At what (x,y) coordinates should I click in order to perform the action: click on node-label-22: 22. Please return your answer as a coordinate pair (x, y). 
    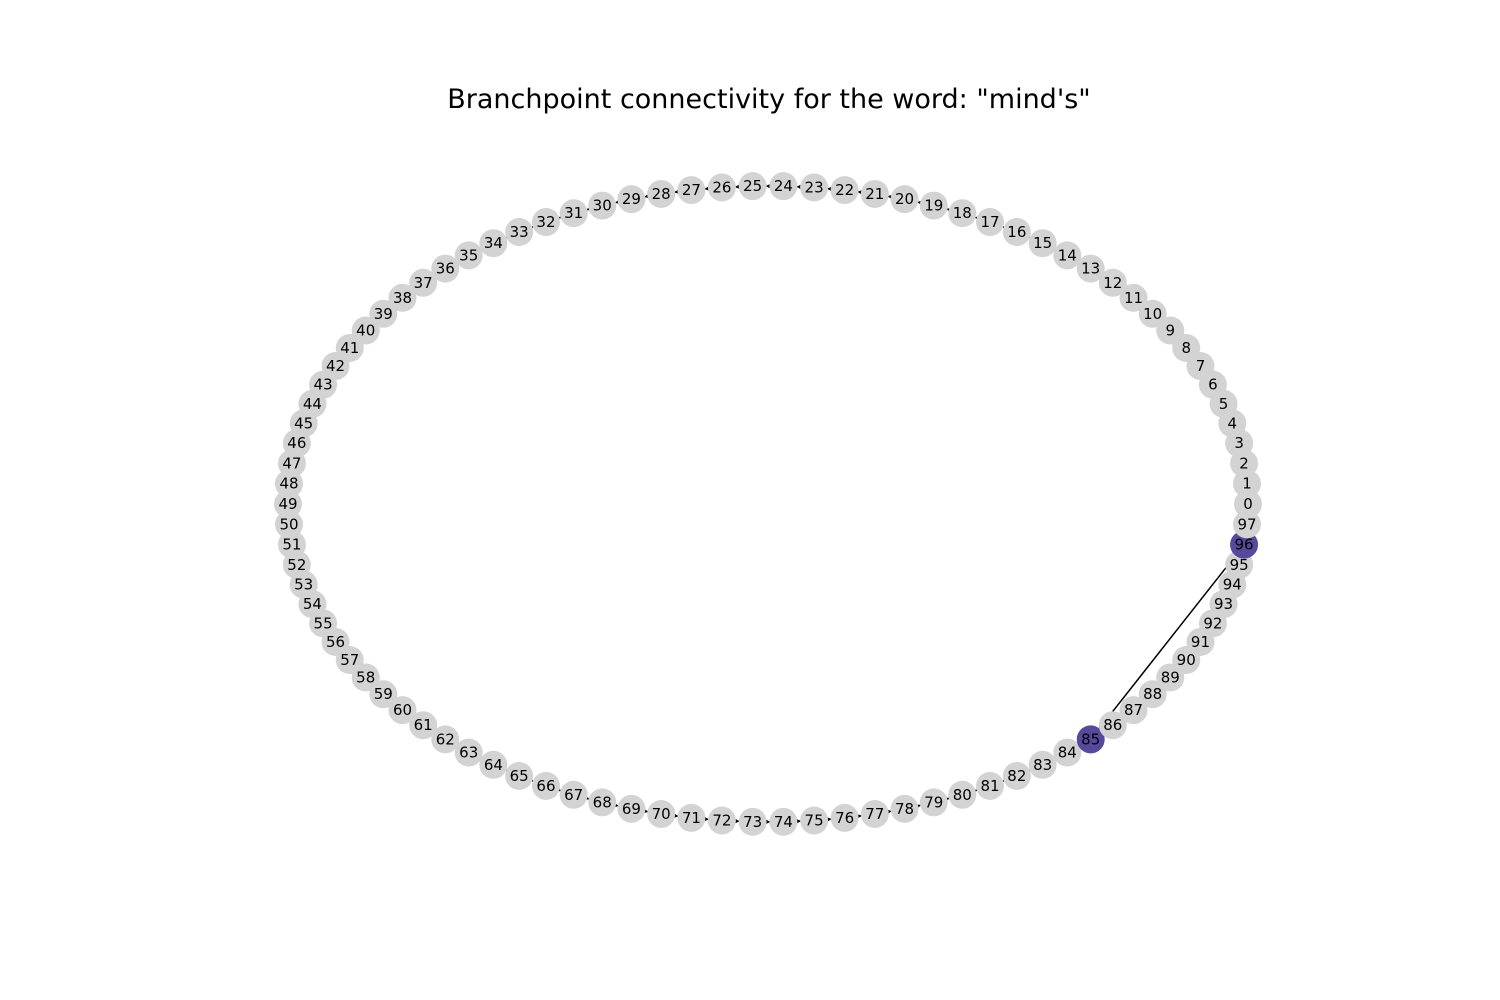
    Looking at the image, I should click on (844, 190).